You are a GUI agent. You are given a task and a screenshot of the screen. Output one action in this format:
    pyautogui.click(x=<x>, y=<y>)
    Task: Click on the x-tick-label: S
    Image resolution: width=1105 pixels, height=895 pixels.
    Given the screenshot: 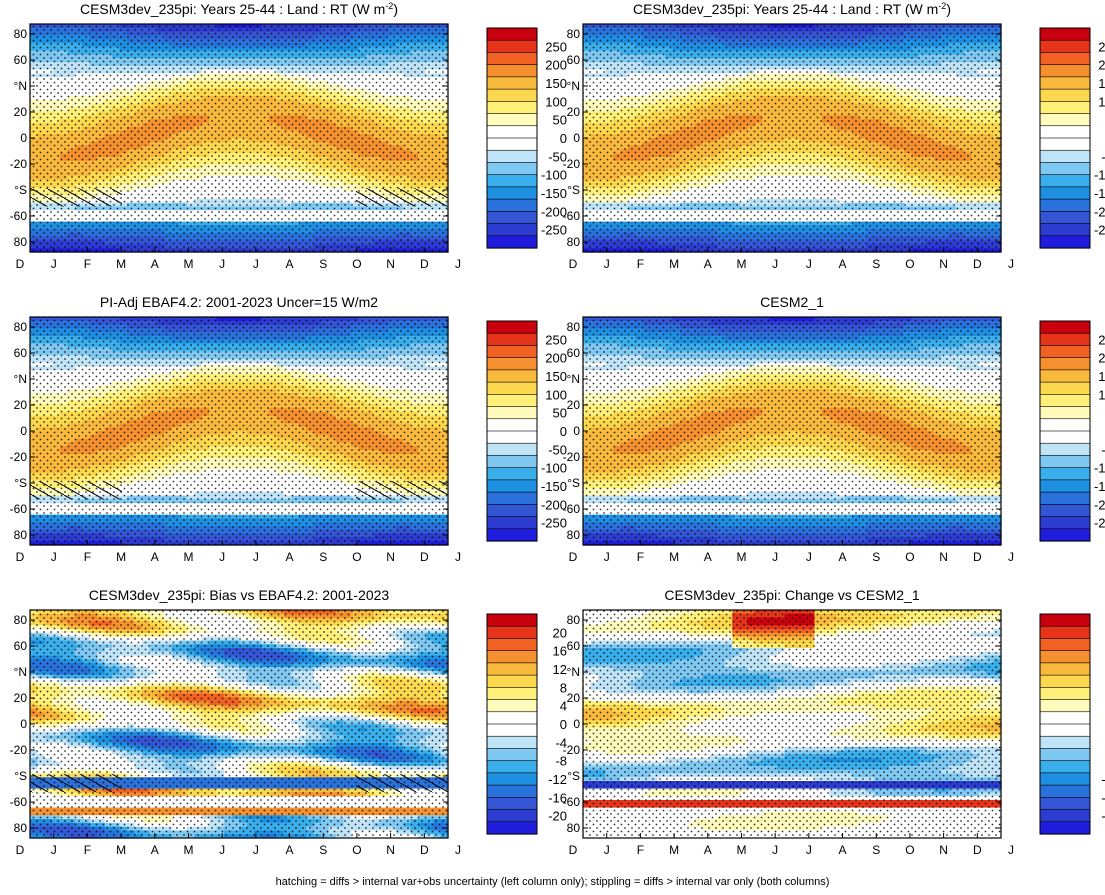 What is the action you would take?
    pyautogui.click(x=323, y=264)
    